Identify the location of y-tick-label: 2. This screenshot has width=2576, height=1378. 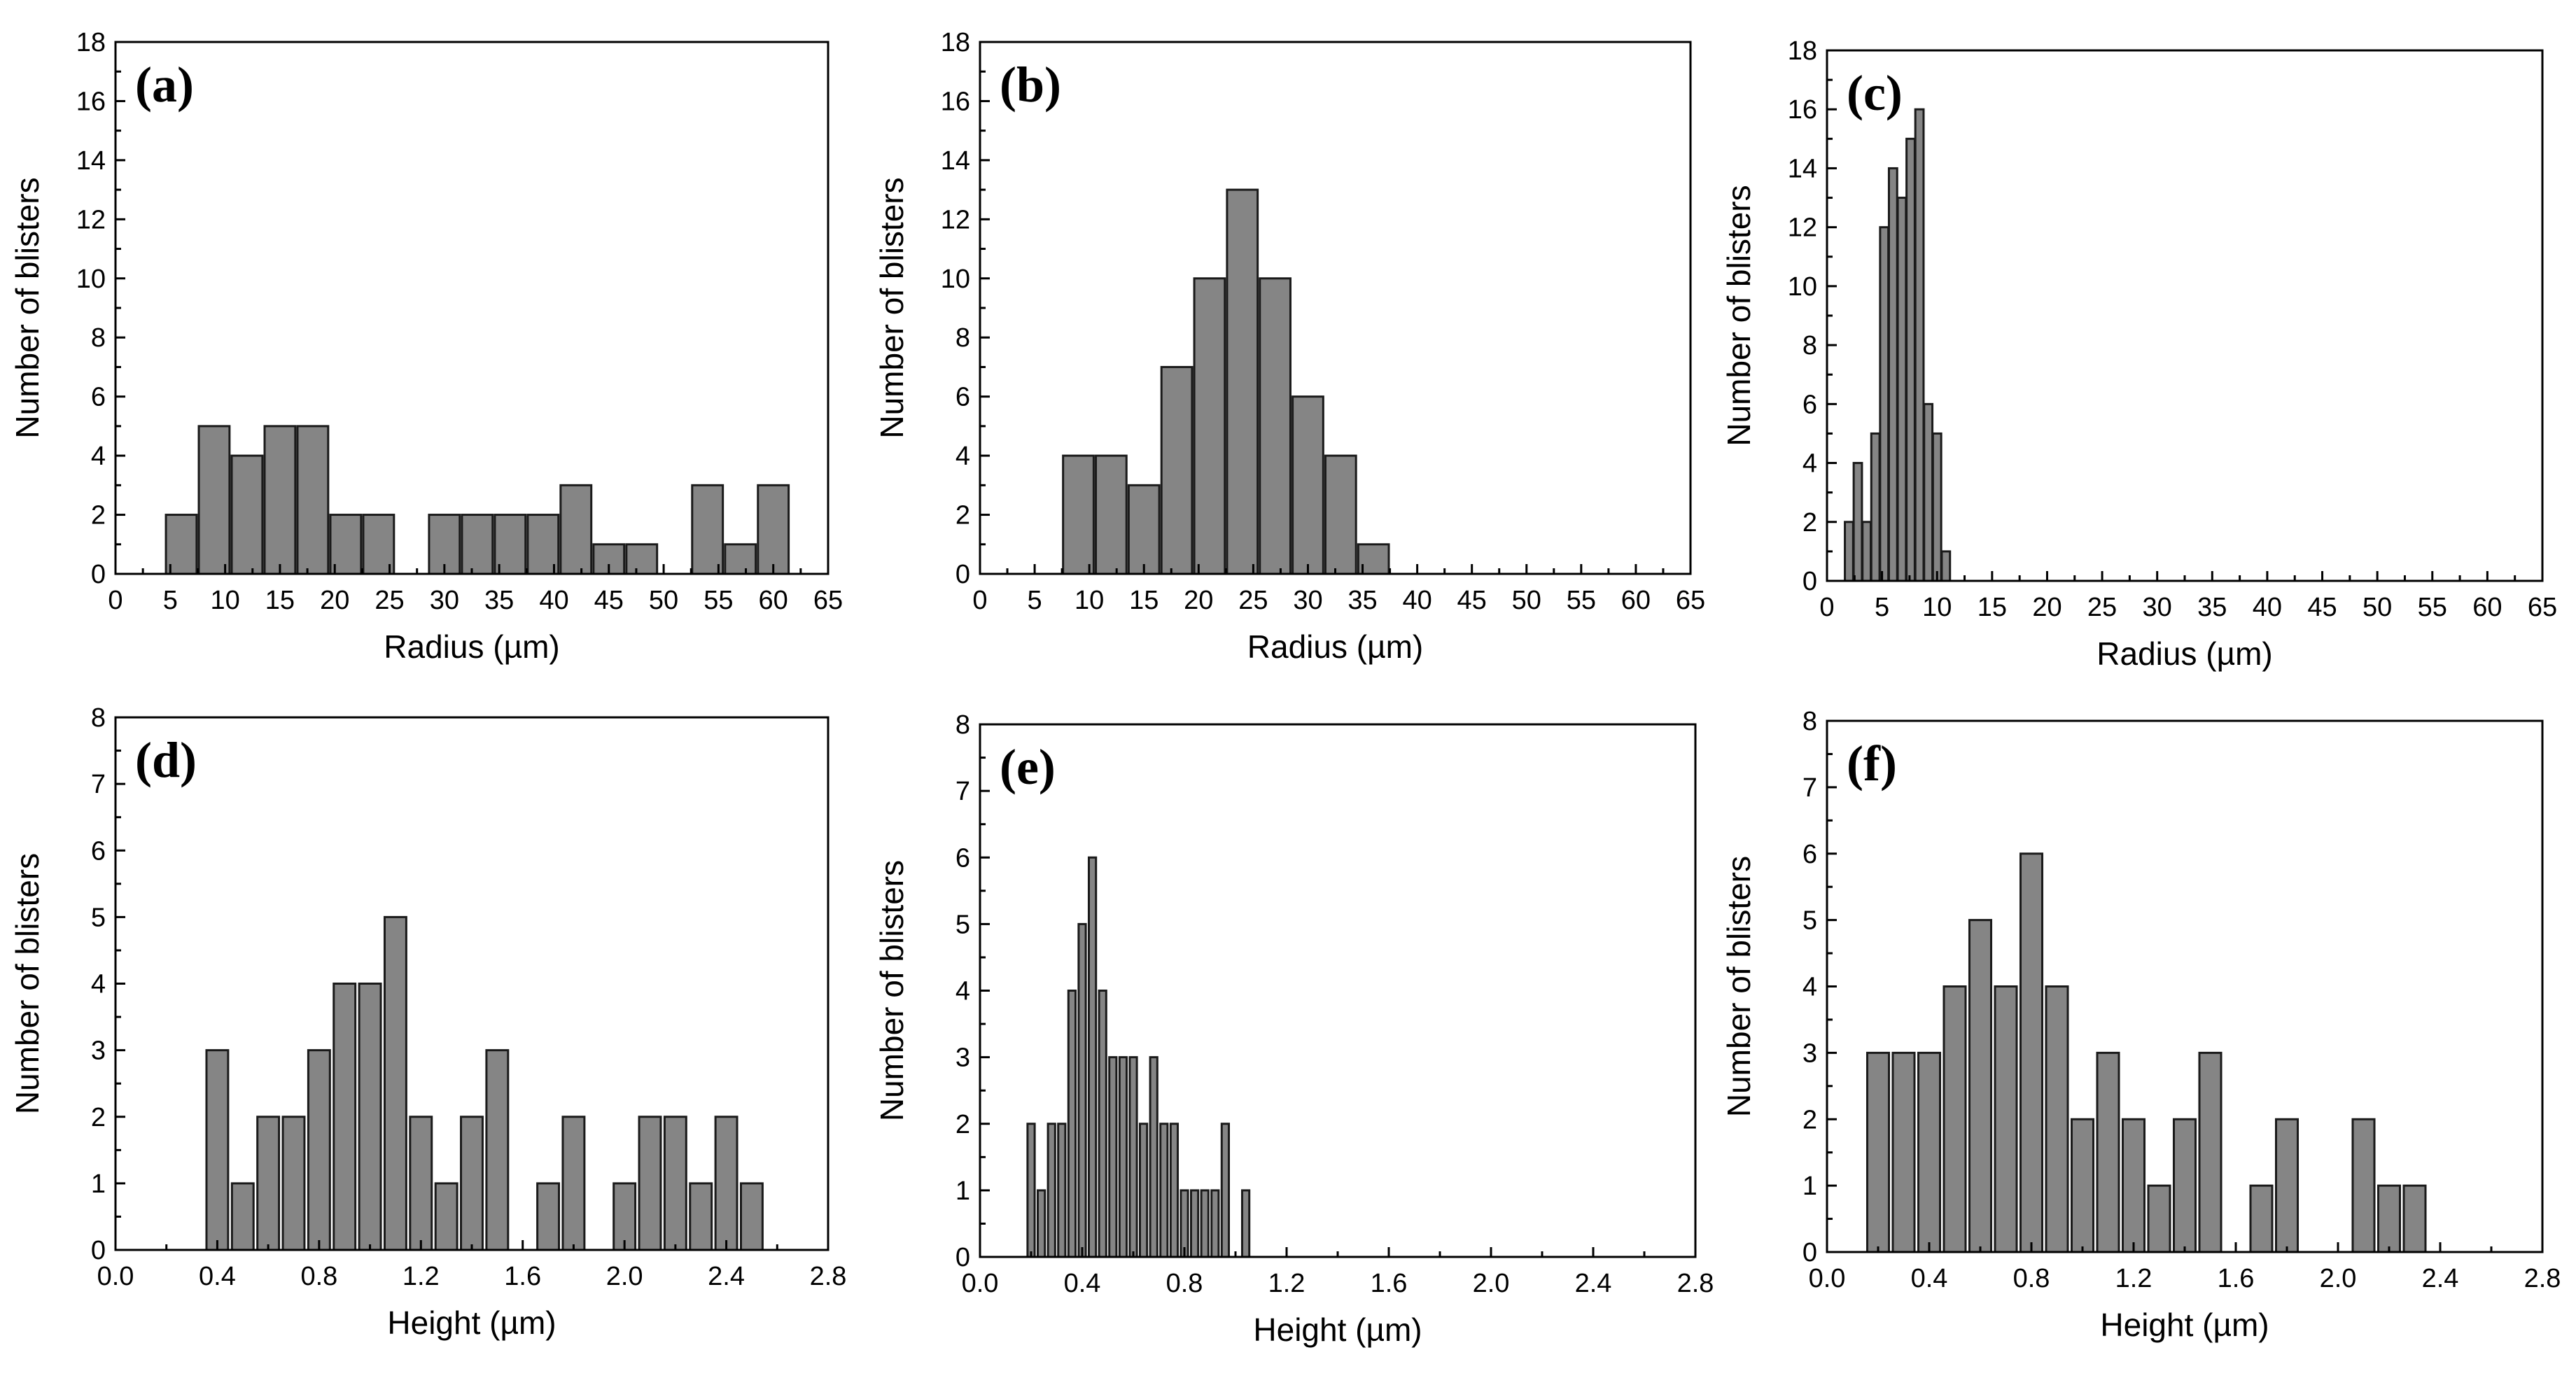
(98, 515).